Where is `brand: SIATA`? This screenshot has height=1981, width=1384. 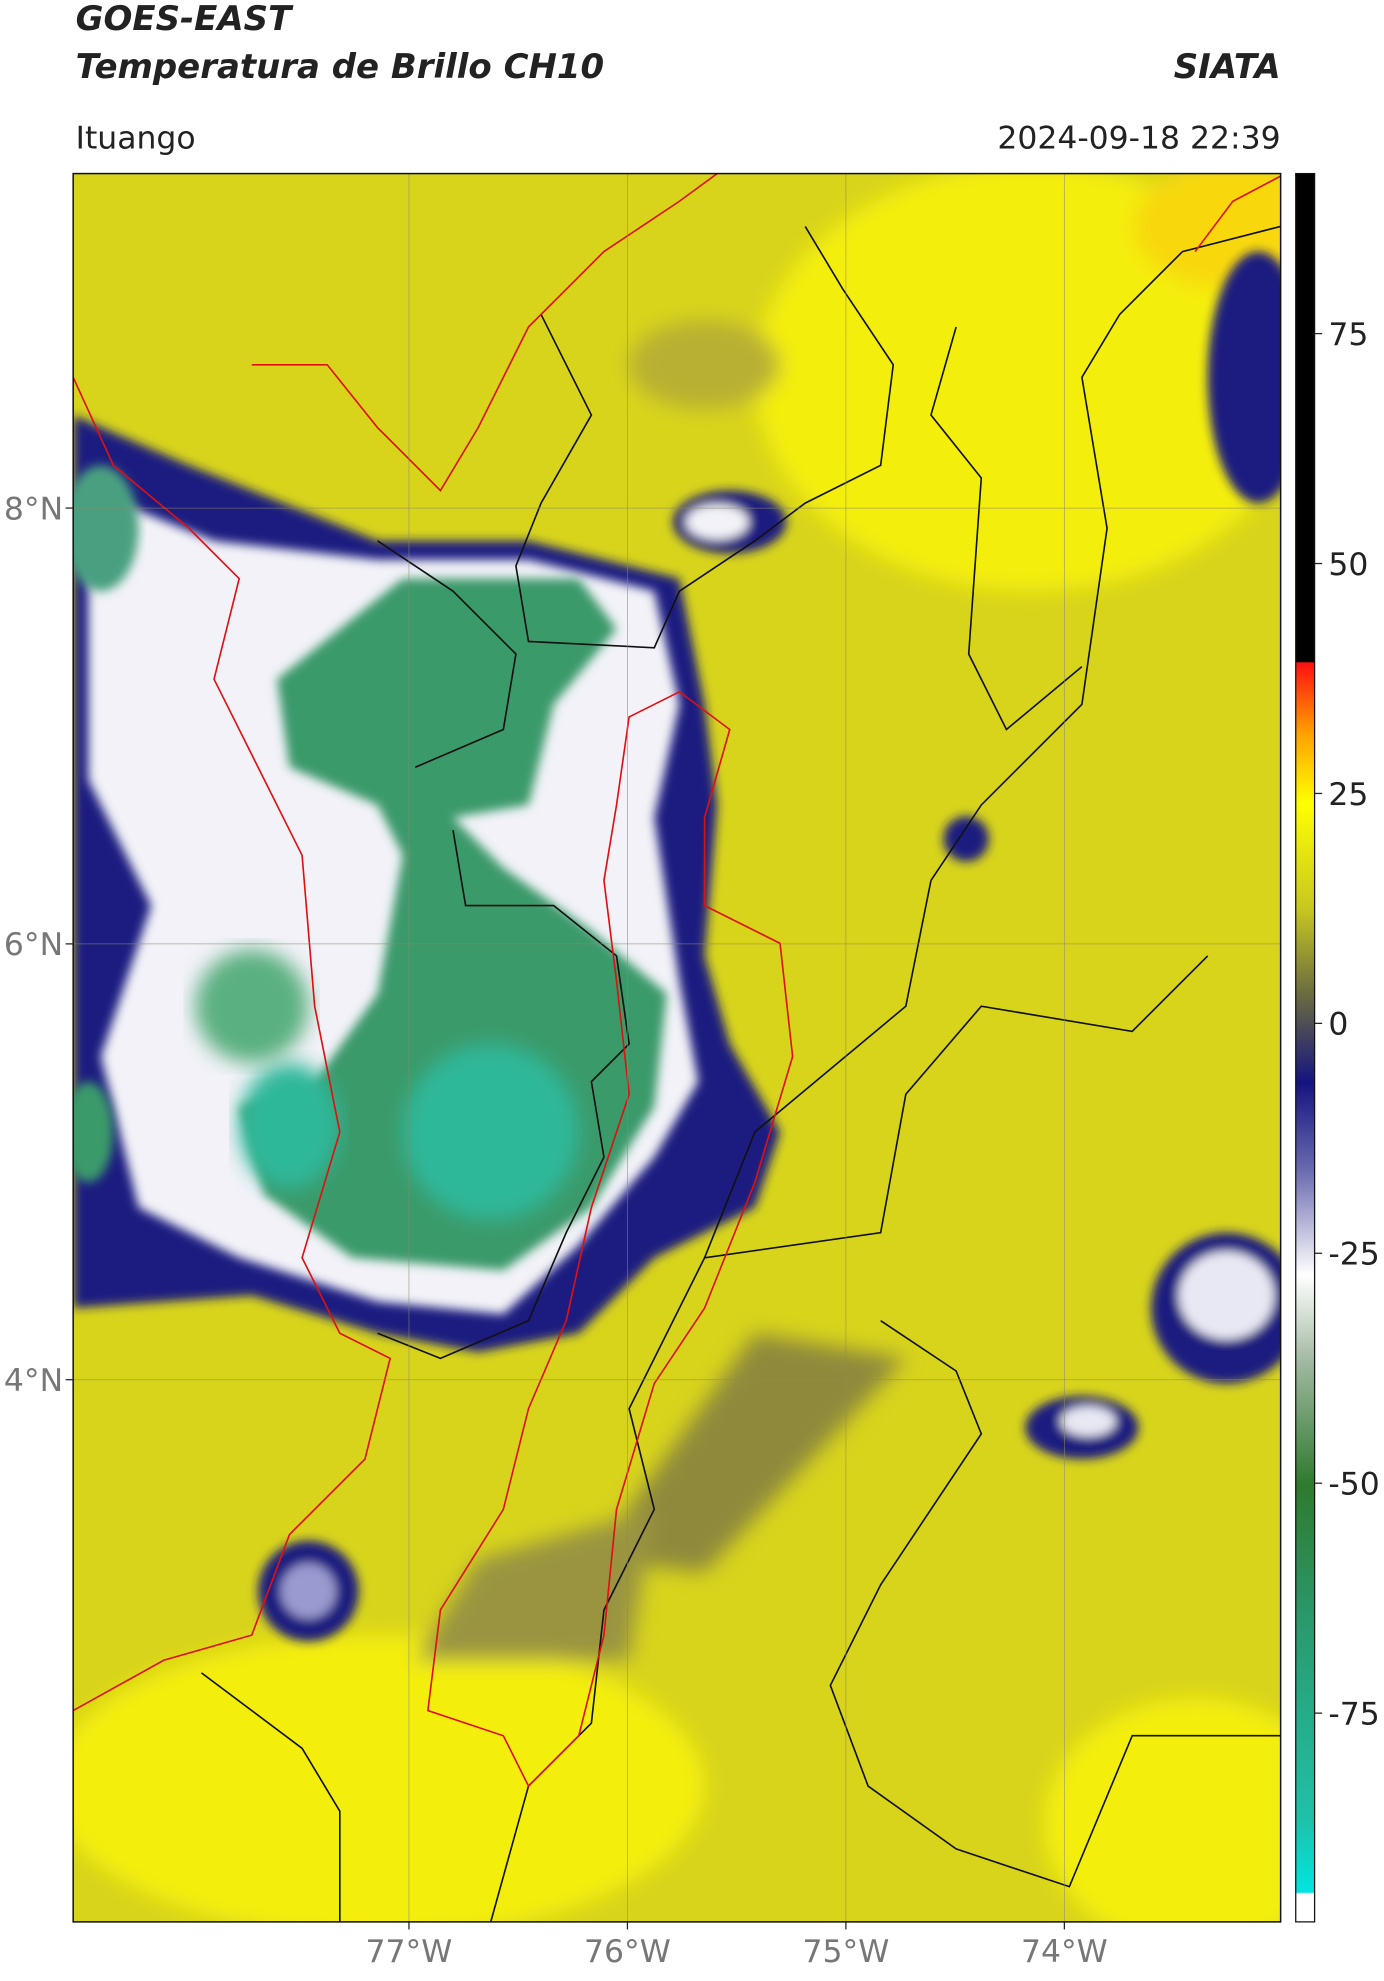
brand: SIATA is located at coordinates (1227, 67).